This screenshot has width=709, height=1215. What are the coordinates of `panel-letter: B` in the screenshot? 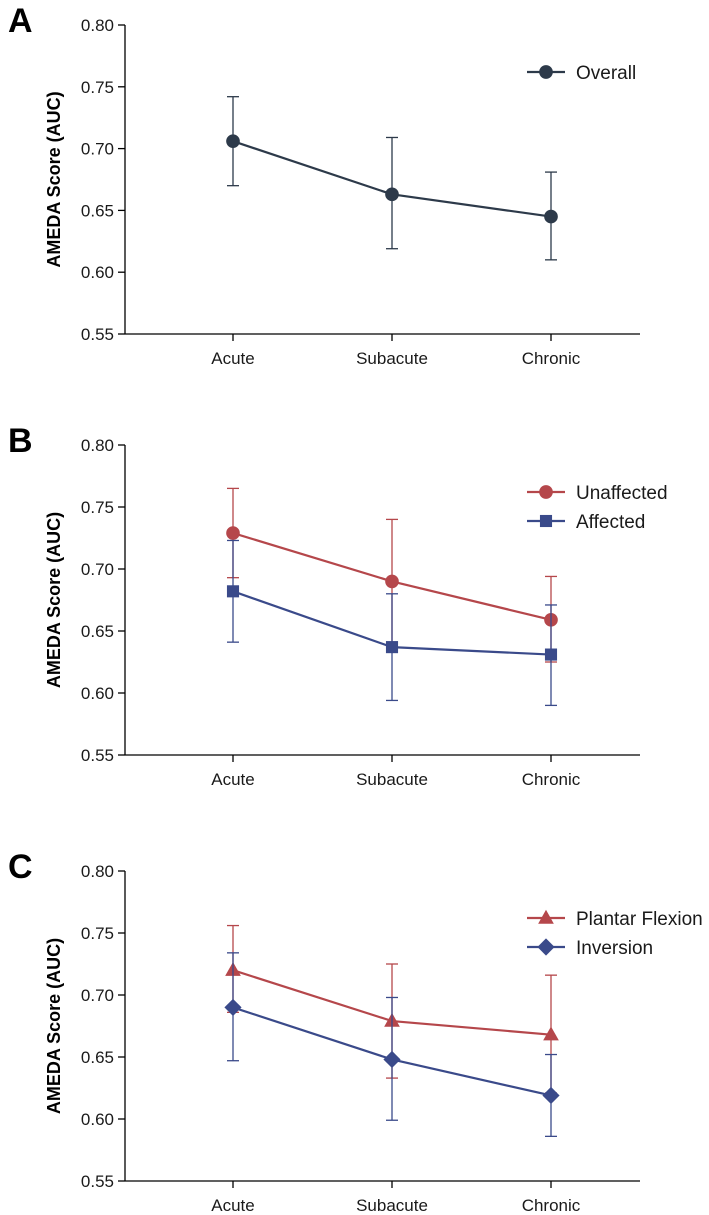 It's located at (20, 441).